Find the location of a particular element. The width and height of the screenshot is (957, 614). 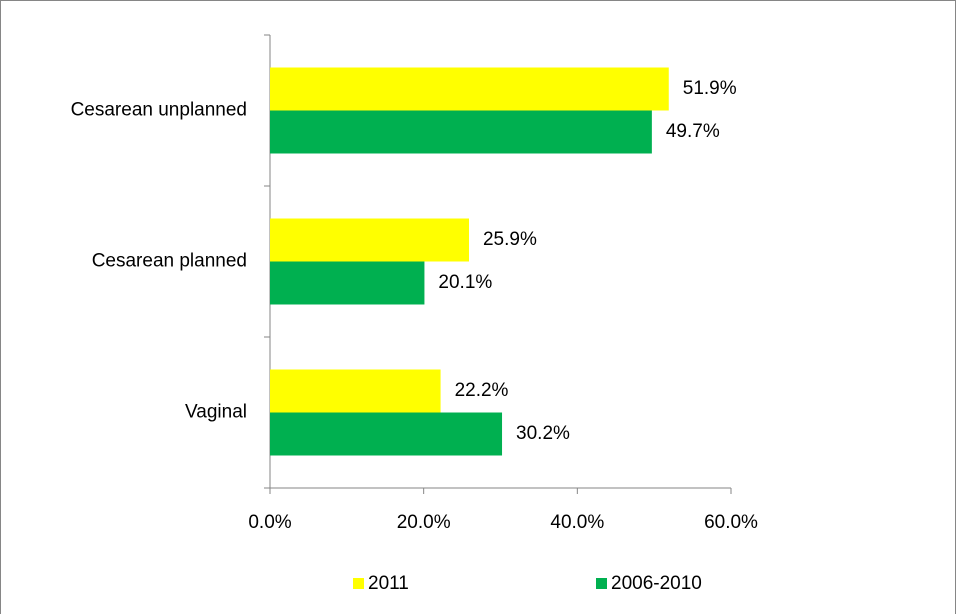

x-tick-label: 60.0% is located at coordinates (731, 522).